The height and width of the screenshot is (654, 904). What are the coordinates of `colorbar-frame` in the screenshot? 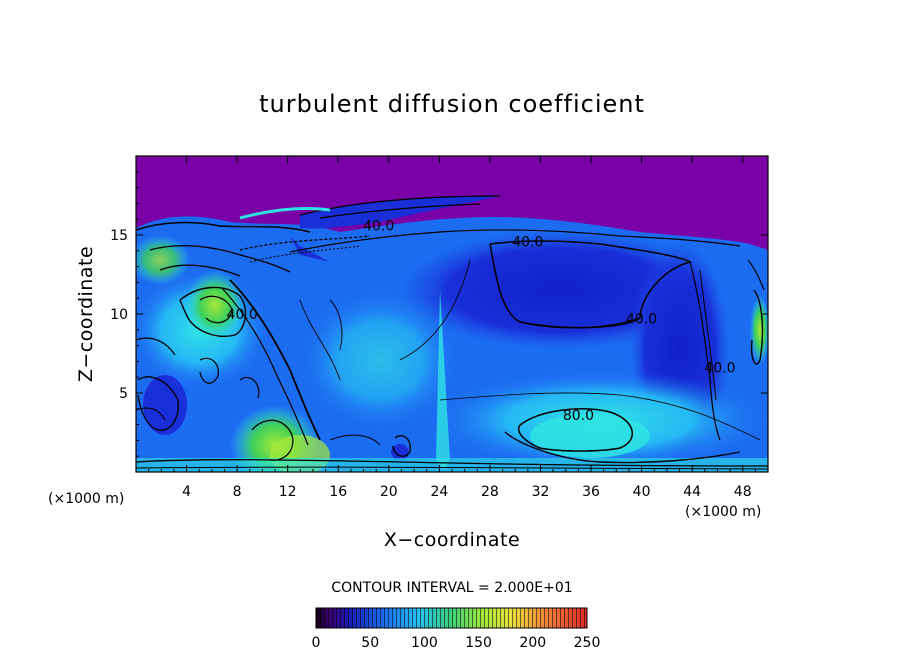 It's located at (451, 618).